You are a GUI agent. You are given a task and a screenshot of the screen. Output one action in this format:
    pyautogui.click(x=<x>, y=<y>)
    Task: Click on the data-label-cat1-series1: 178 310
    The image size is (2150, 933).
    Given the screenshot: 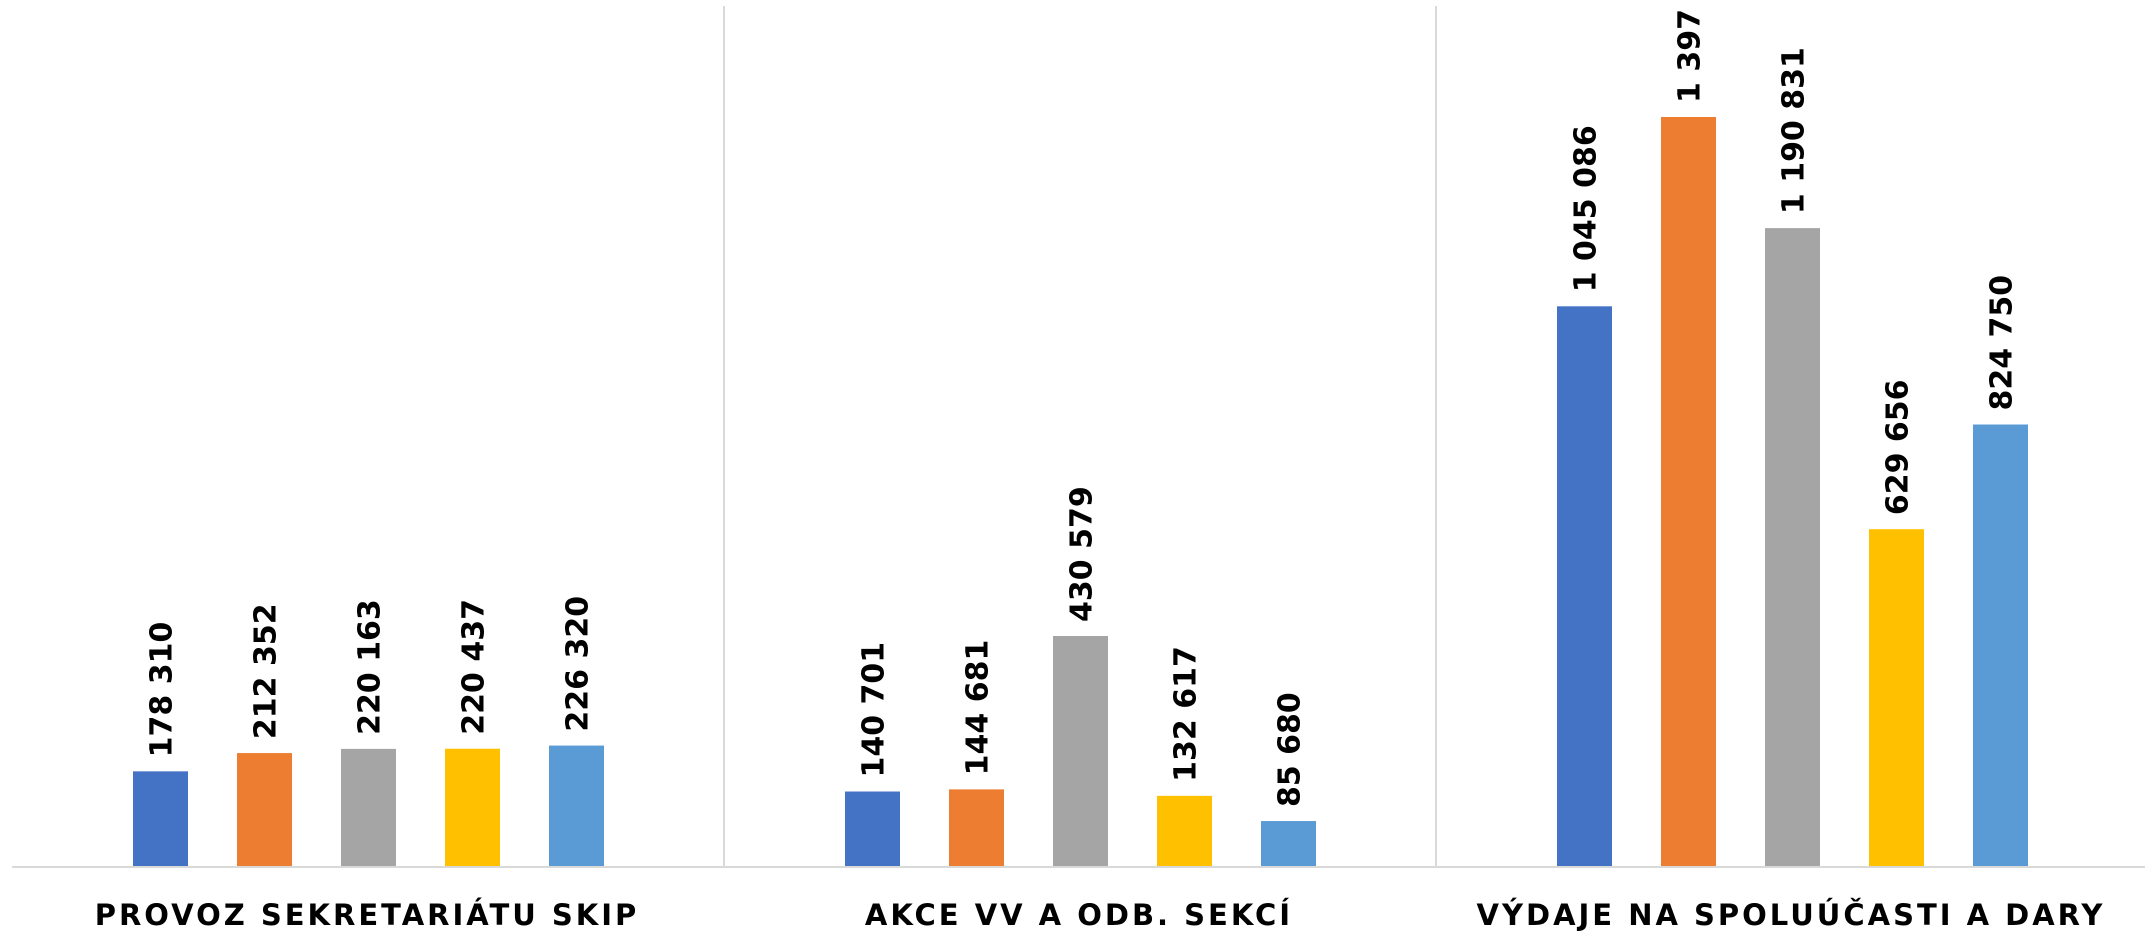 What is the action you would take?
    pyautogui.click(x=162, y=690)
    